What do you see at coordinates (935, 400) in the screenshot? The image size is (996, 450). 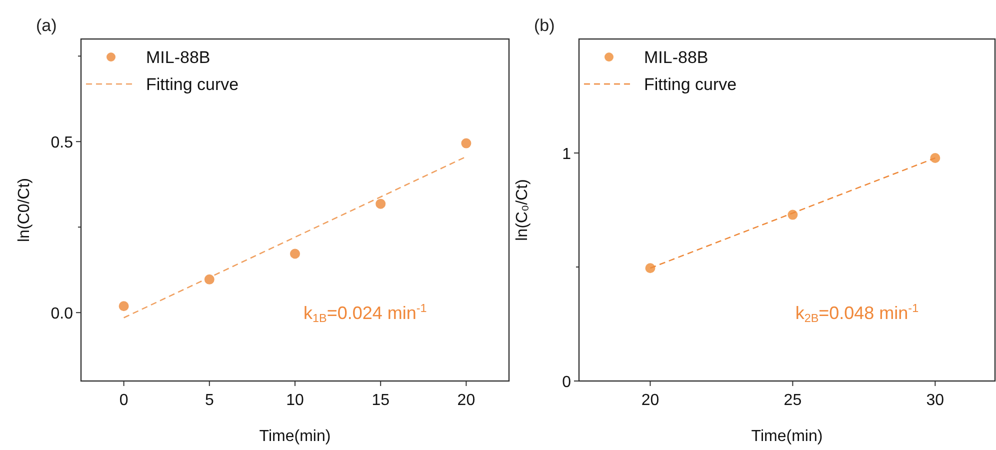 I see `x-tick-label: 30` at bounding box center [935, 400].